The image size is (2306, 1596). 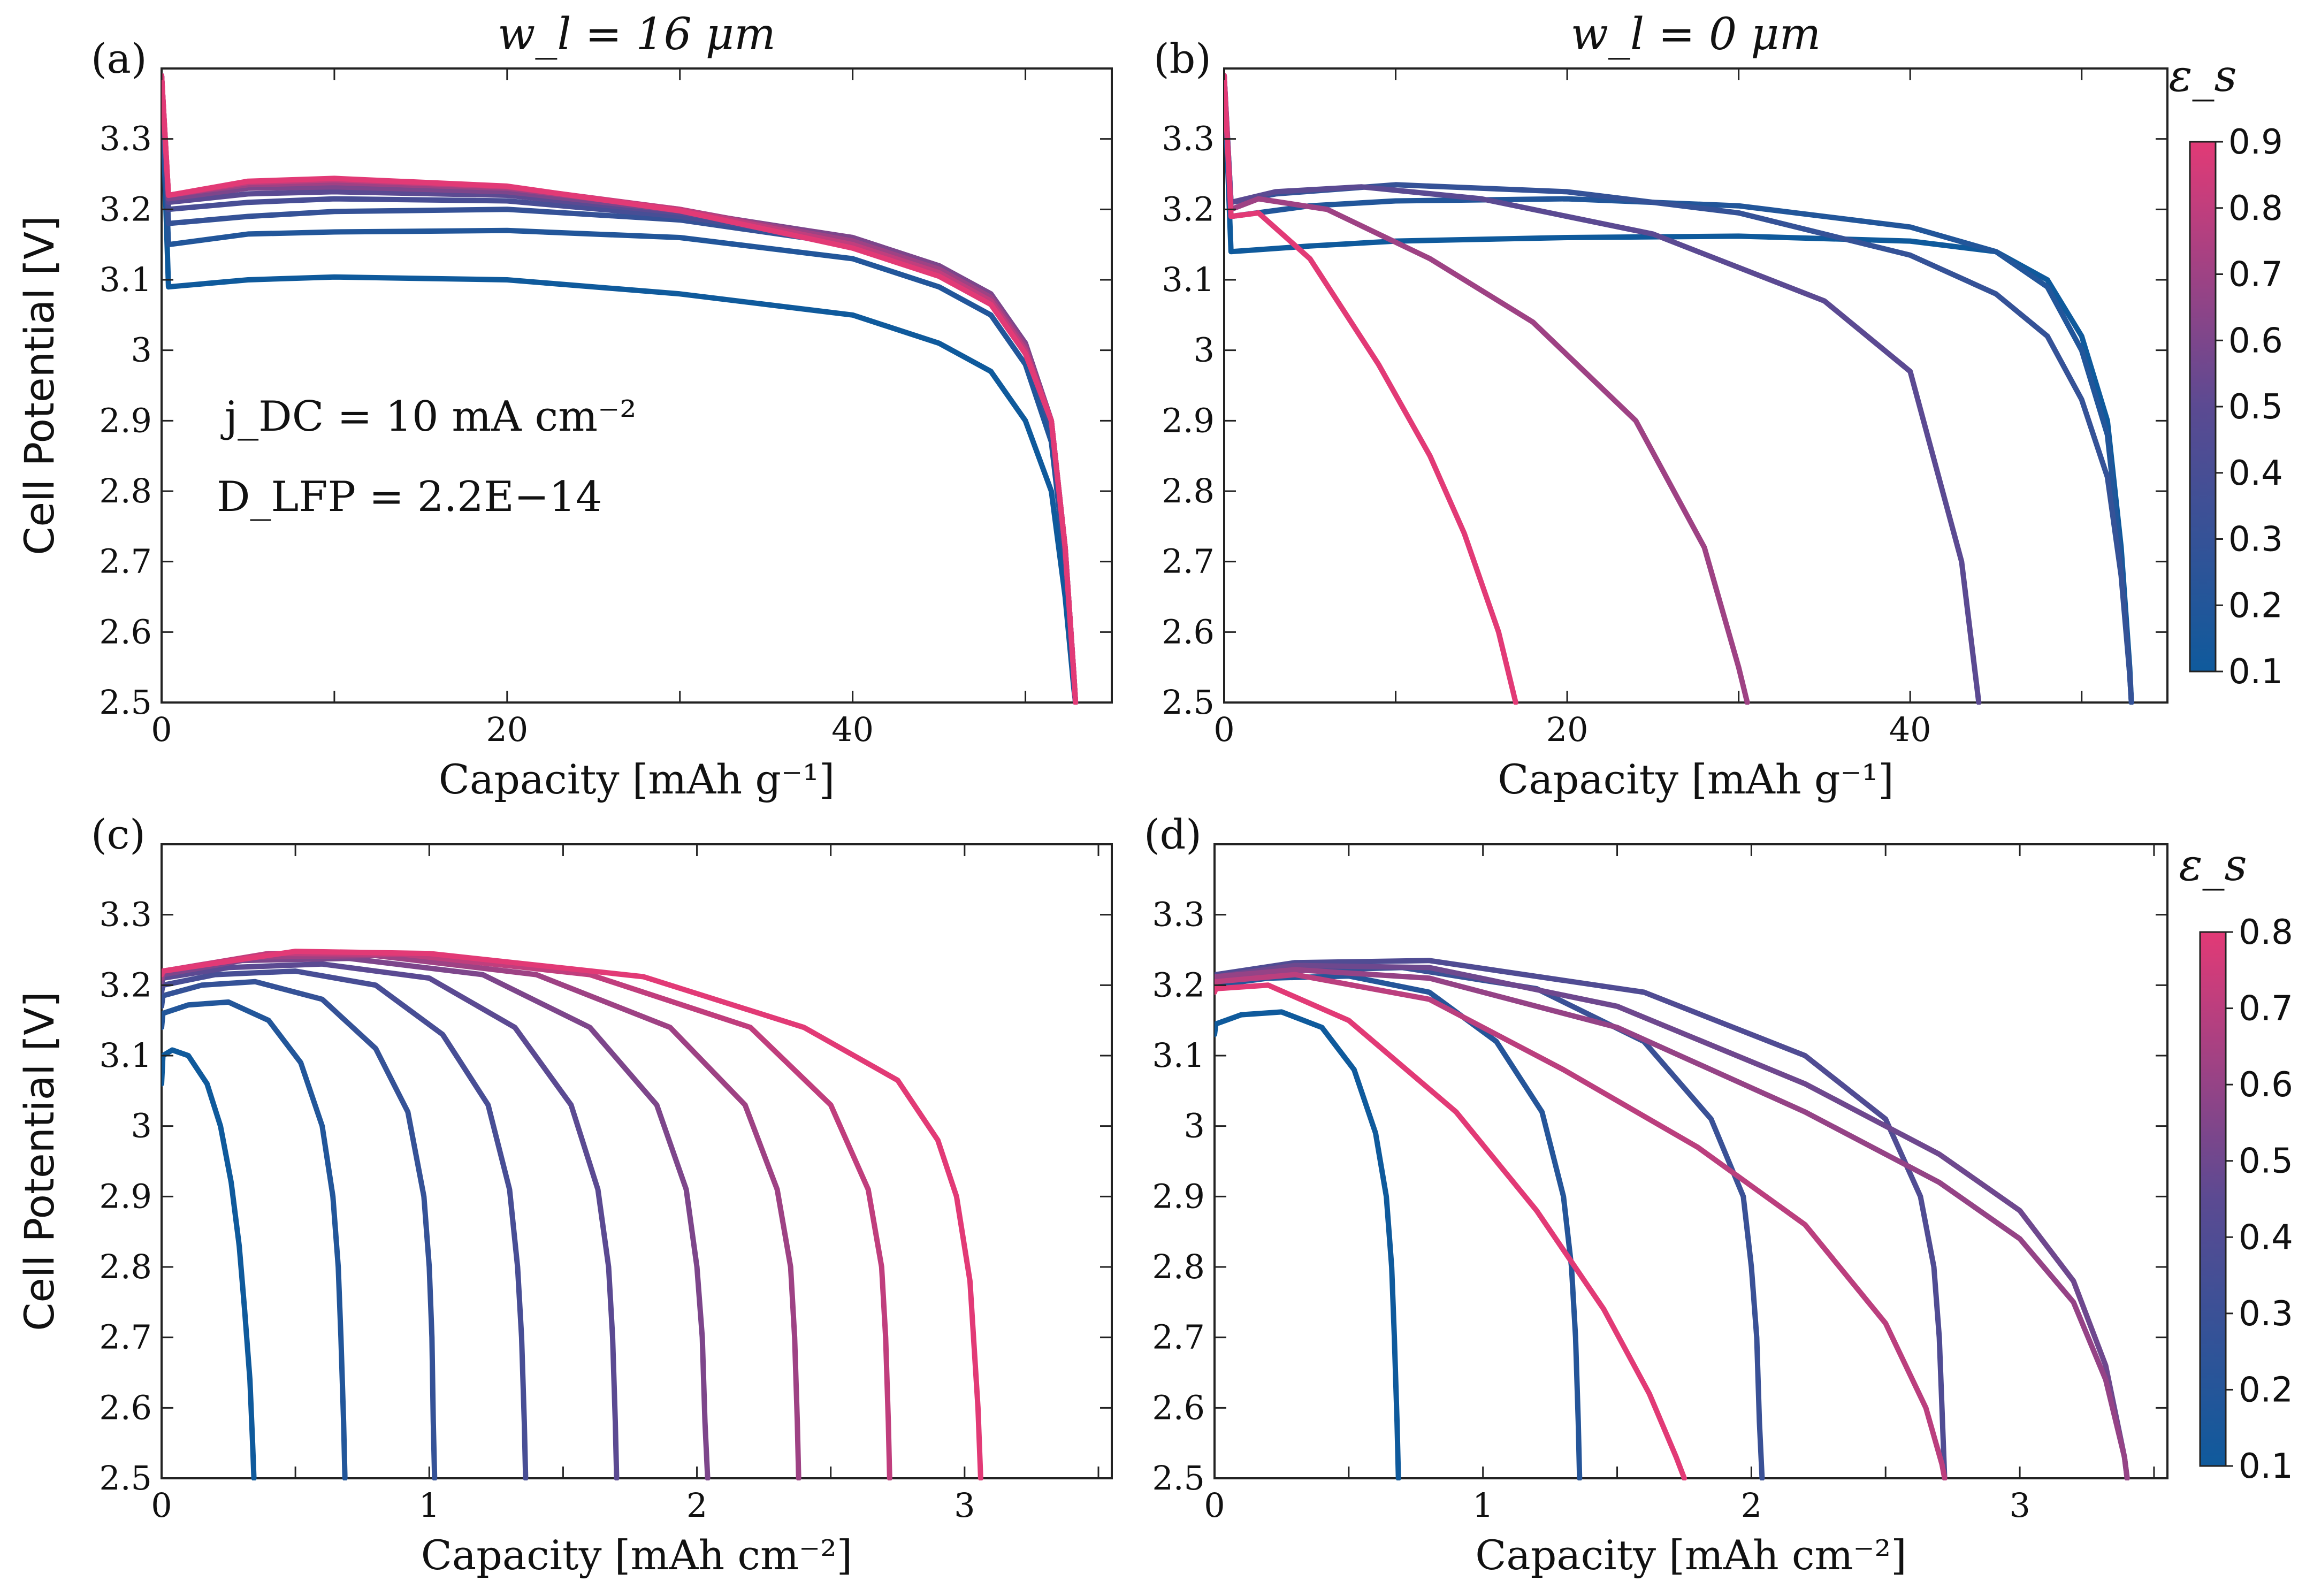 What do you see at coordinates (1752, 1505) in the screenshot?
I see `x-tick-label: 2` at bounding box center [1752, 1505].